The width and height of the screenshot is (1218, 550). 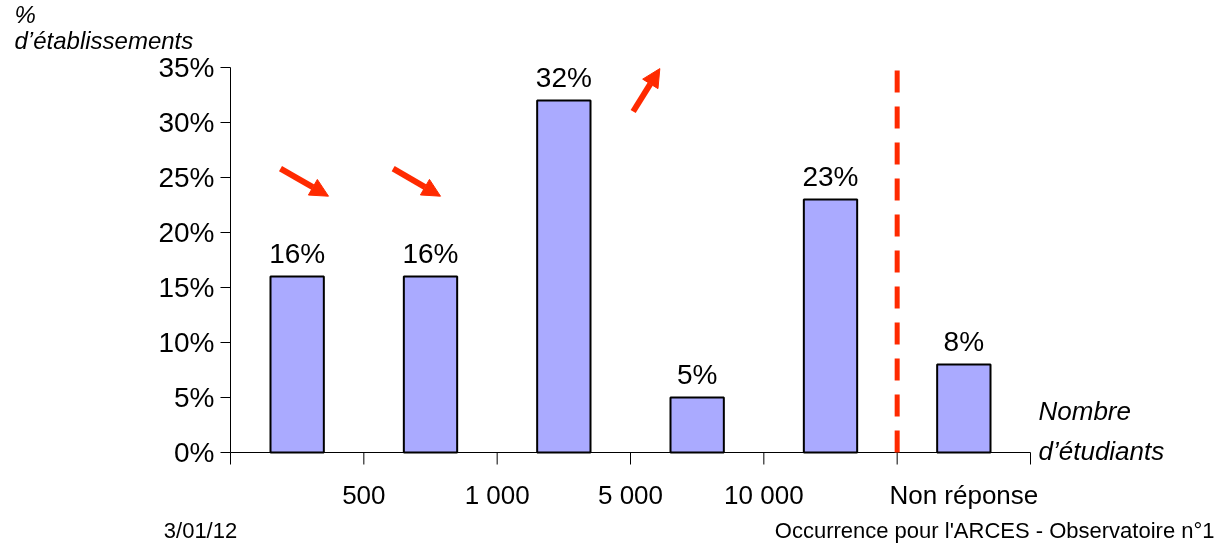 I want to click on text: Occurrence pour l'ARCES - Observatoire n°1, so click(x=994, y=530).